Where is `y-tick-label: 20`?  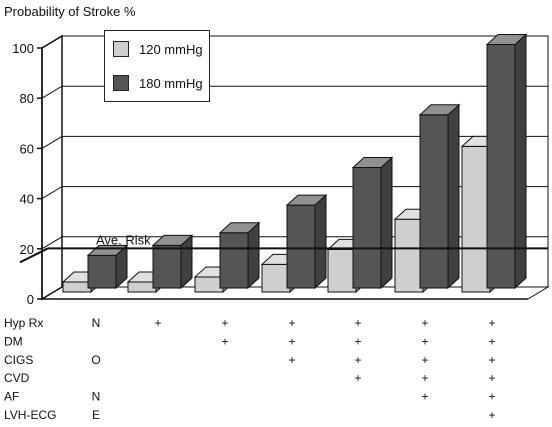 y-tick-label: 20 is located at coordinates (27, 249).